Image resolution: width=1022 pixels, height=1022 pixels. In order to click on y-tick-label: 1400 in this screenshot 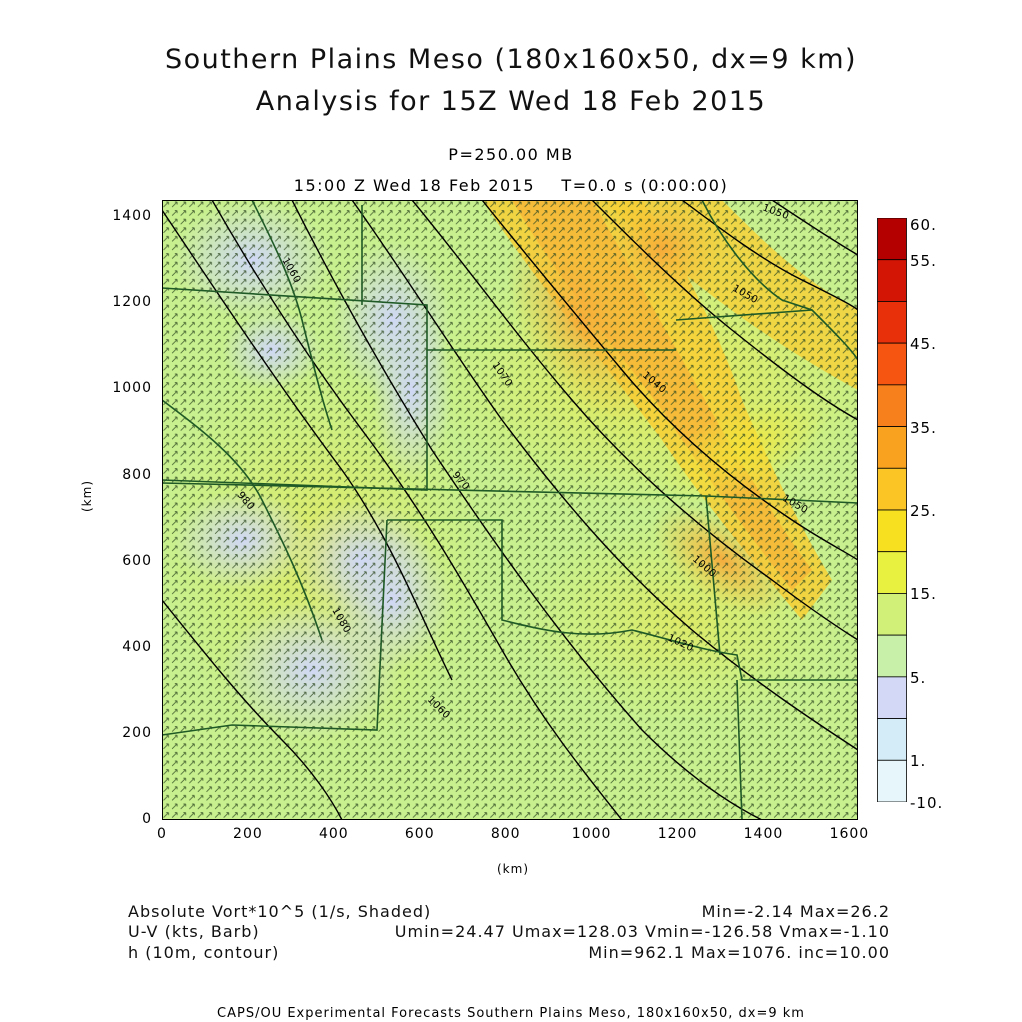, I will do `click(132, 216)`.